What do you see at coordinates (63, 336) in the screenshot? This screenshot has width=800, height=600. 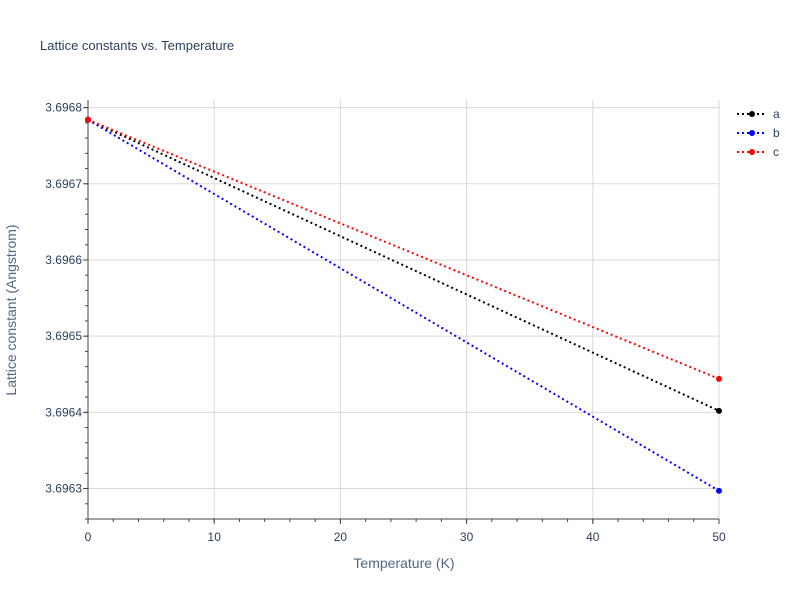 I see `y-tick-label: 3.6965` at bounding box center [63, 336].